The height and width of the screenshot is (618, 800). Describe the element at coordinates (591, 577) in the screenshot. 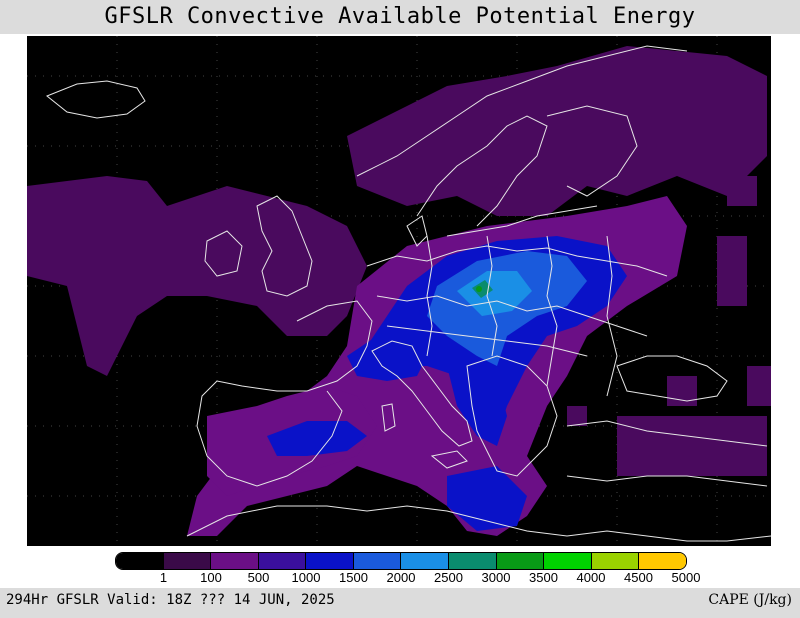

I see `legend-tick-label: 4000` at that location.